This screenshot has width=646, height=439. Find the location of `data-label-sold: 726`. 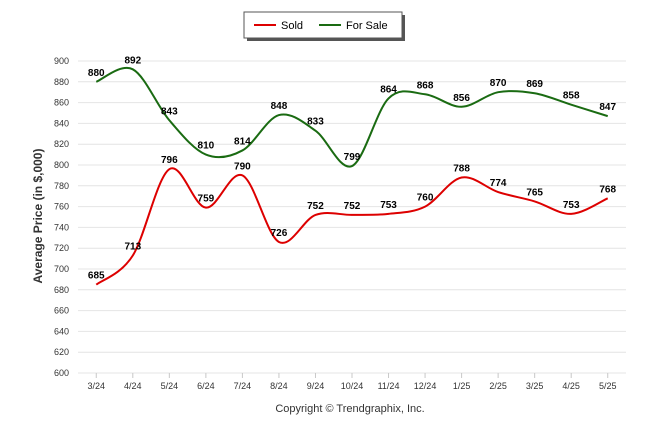

data-label-sold: 726 is located at coordinates (279, 233).